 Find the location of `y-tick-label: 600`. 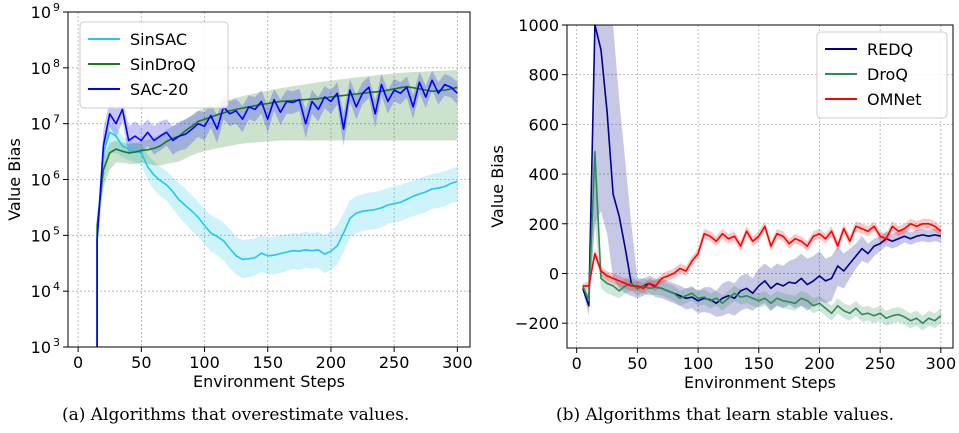

y-tick-label: 600 is located at coordinates (543, 124).